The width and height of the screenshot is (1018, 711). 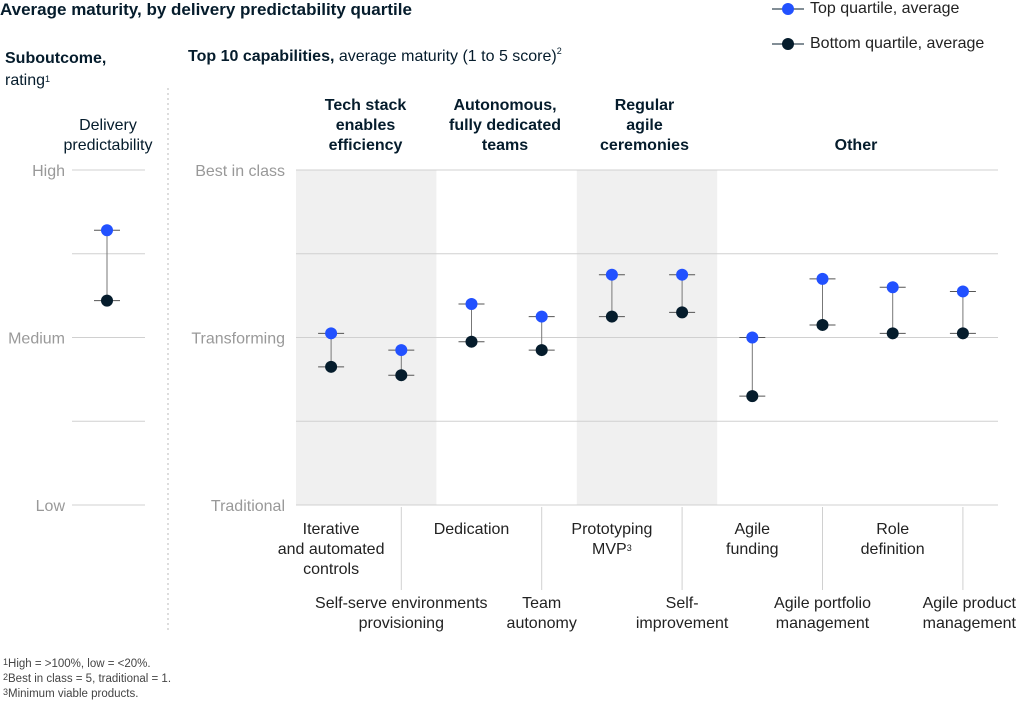 I want to click on left-column-label-line: predictability, so click(x=108, y=145).